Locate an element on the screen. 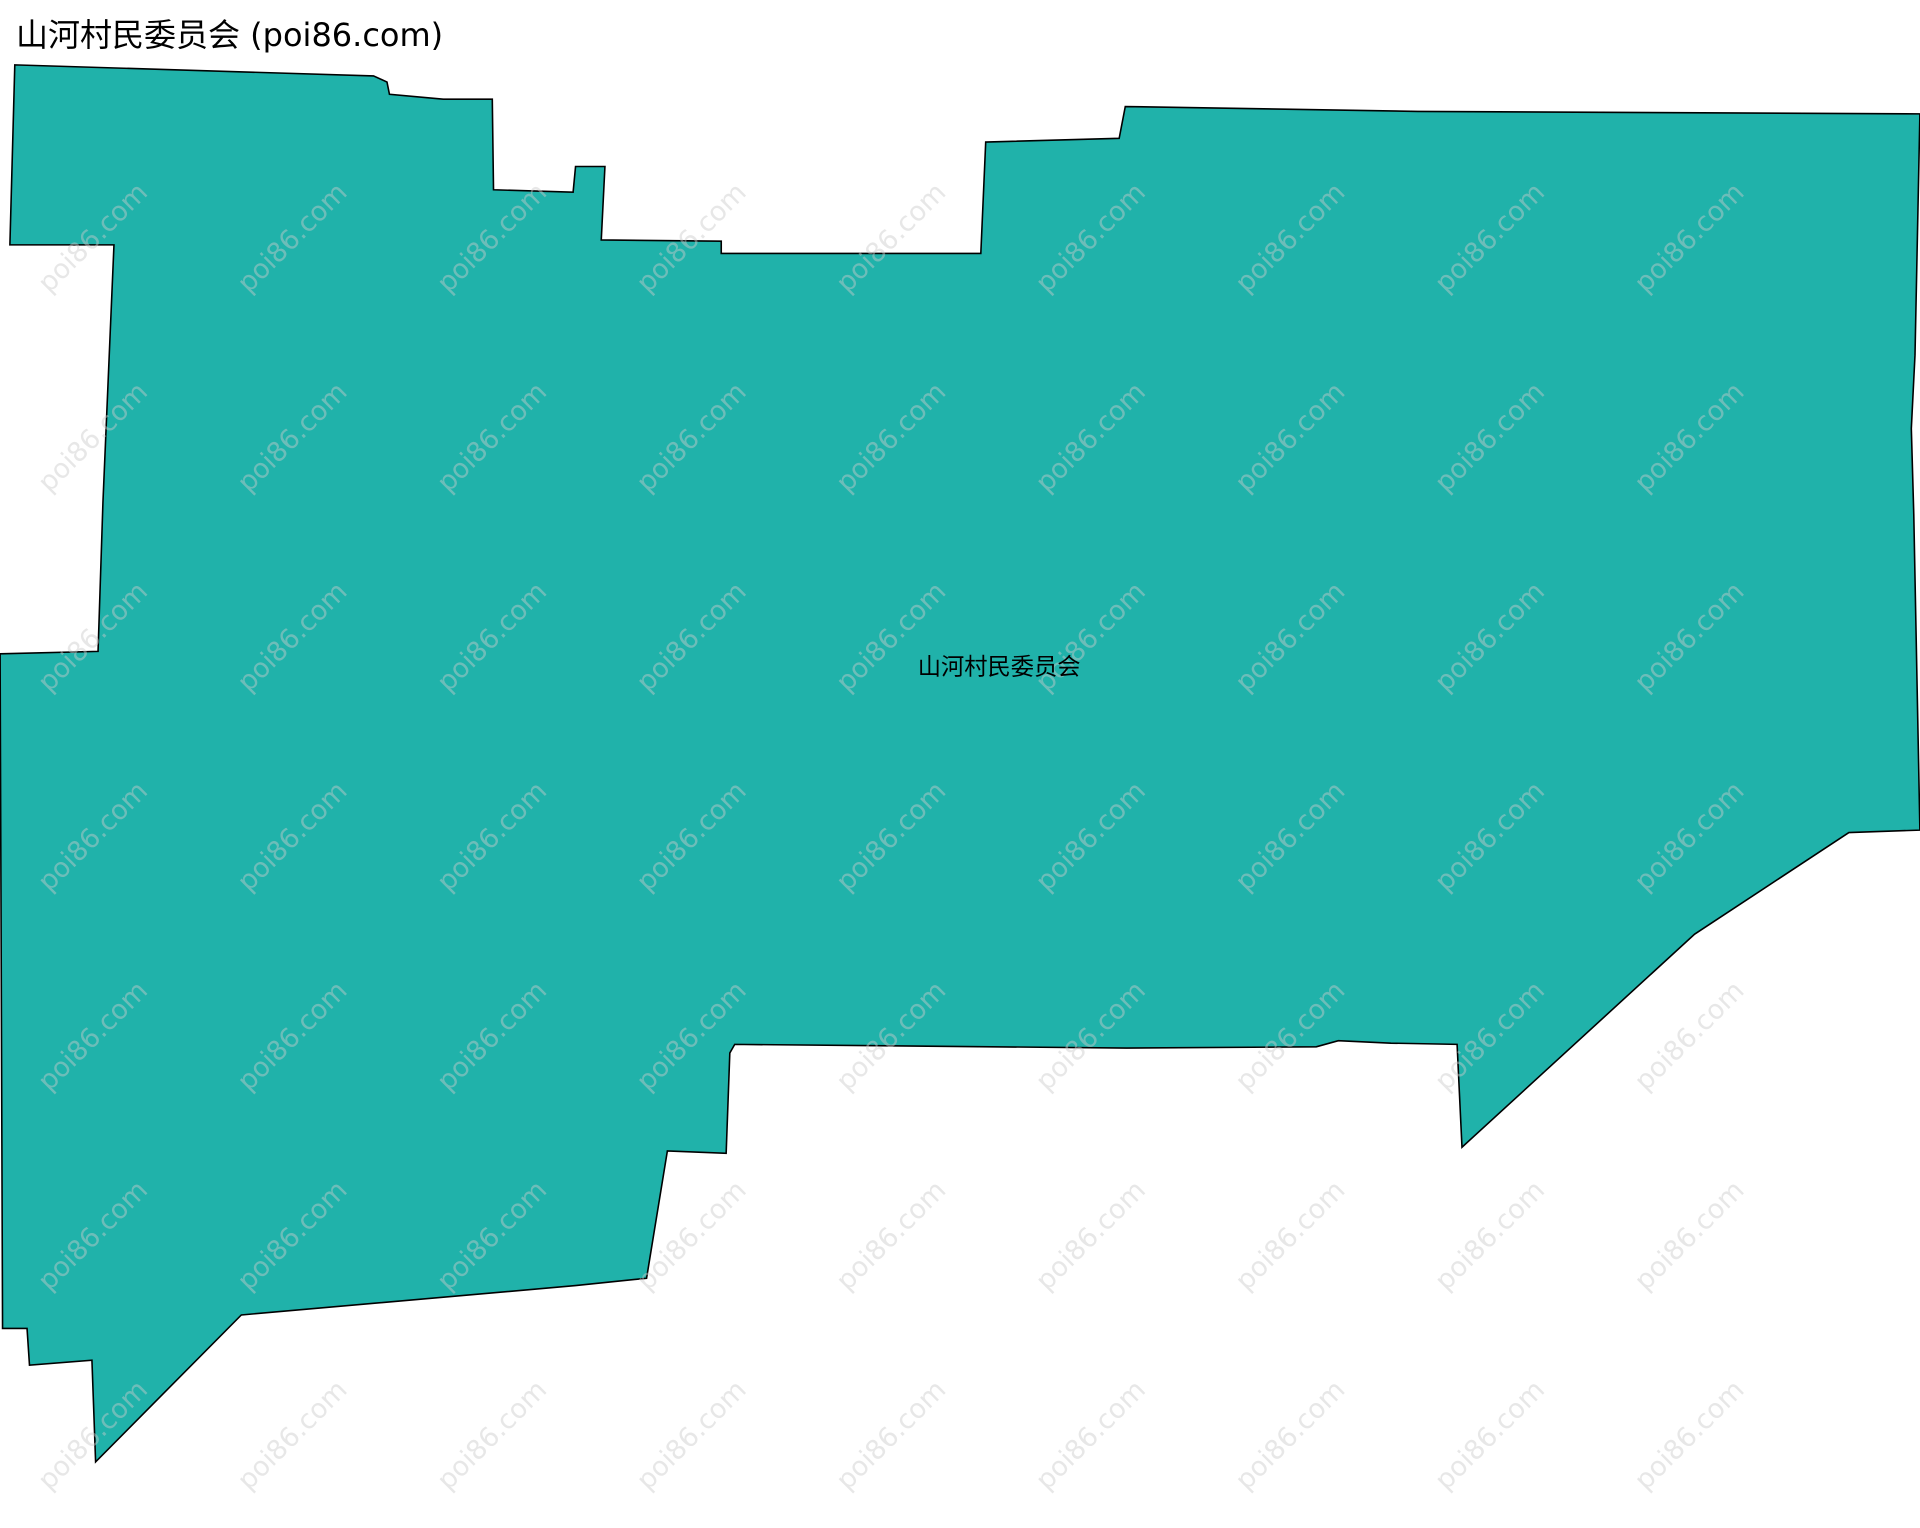 This screenshot has height=1528, width=1920. map-title: 山河村民委员会 (poi86.com) is located at coordinates (230, 35).